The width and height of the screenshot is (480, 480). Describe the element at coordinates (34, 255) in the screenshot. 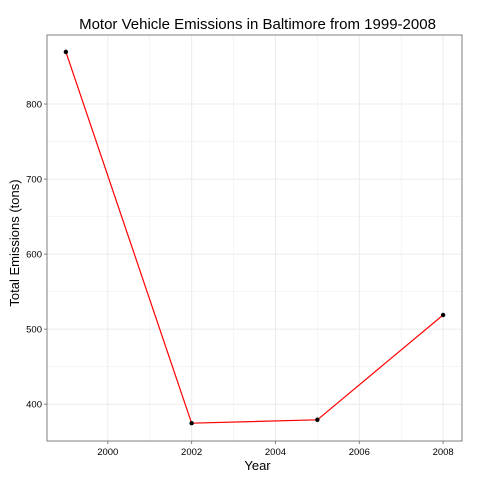

I see `y-tick-label: 600` at that location.